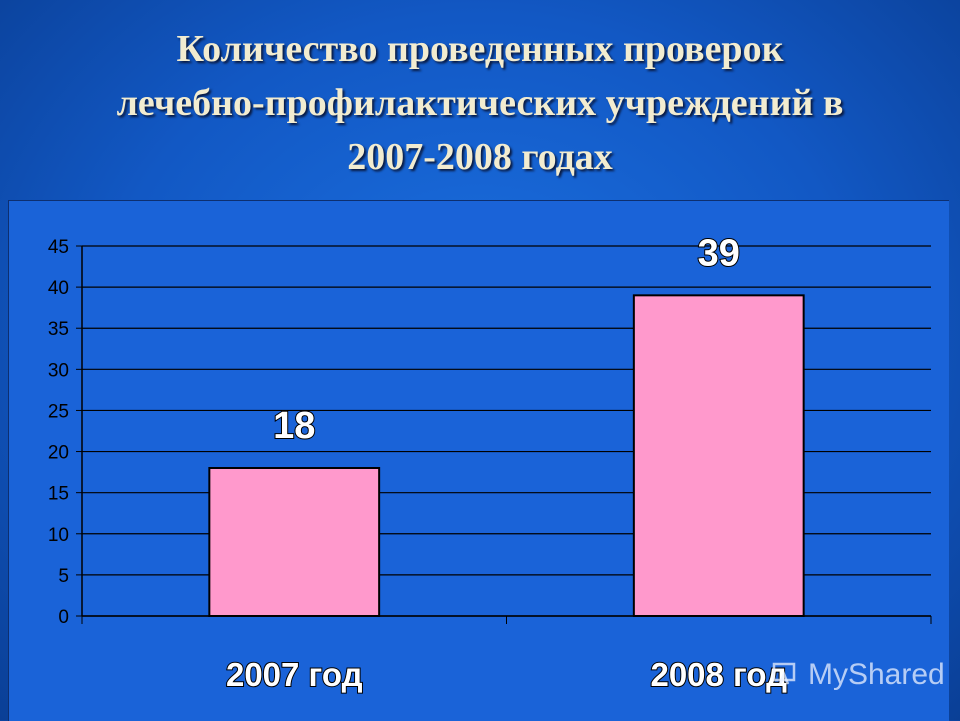 This screenshot has height=721, width=960. What do you see at coordinates (58, 494) in the screenshot?
I see `y-tick-label: 15` at bounding box center [58, 494].